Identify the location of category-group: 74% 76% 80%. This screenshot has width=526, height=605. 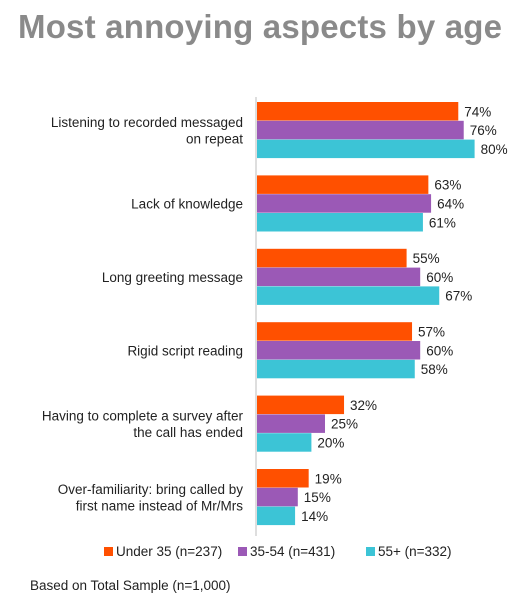
(382, 130).